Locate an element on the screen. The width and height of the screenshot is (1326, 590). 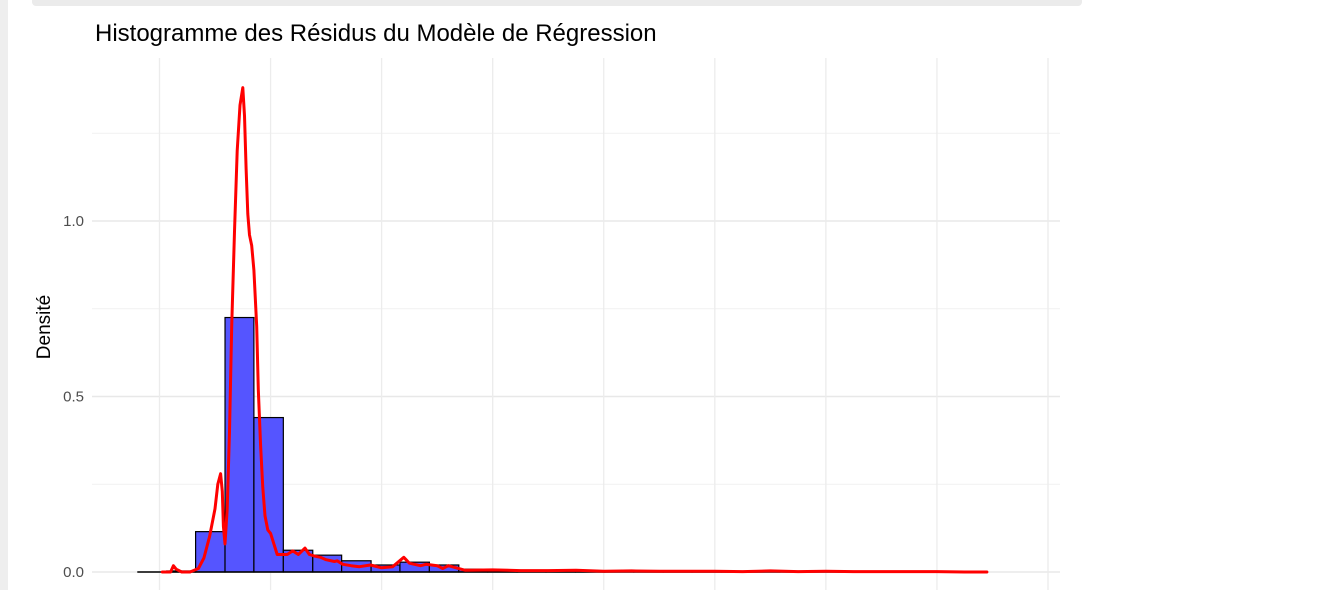
y-tick-label: 0.0 is located at coordinates (73, 572).